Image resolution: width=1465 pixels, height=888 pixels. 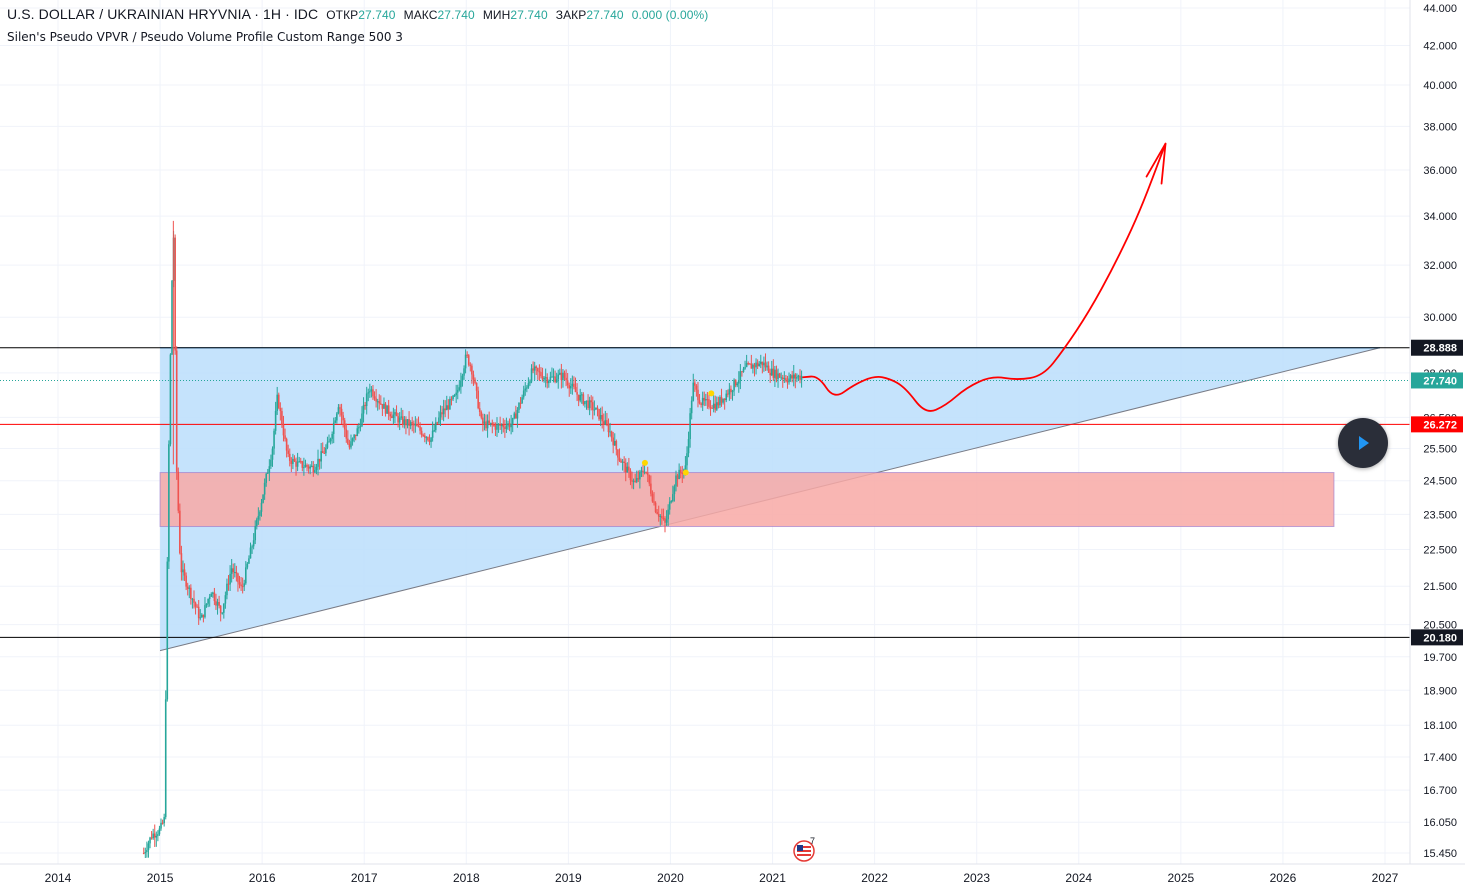 What do you see at coordinates (1440, 318) in the screenshot?
I see `price-tick-label: 30.000` at bounding box center [1440, 318].